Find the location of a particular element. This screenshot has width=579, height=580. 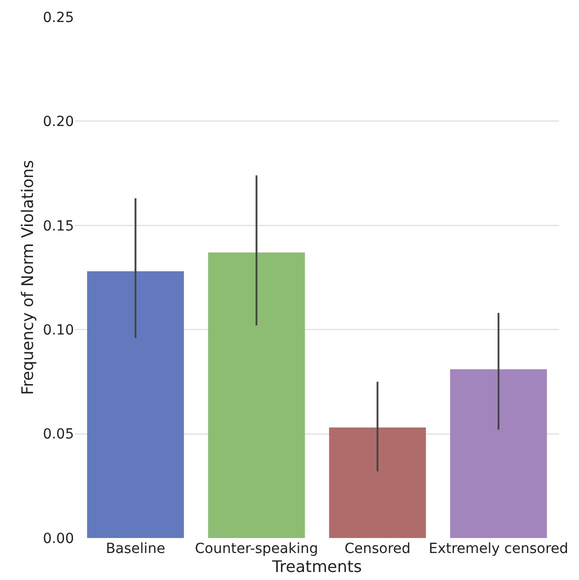

y-tick-label: 0.00 is located at coordinates (58, 538).